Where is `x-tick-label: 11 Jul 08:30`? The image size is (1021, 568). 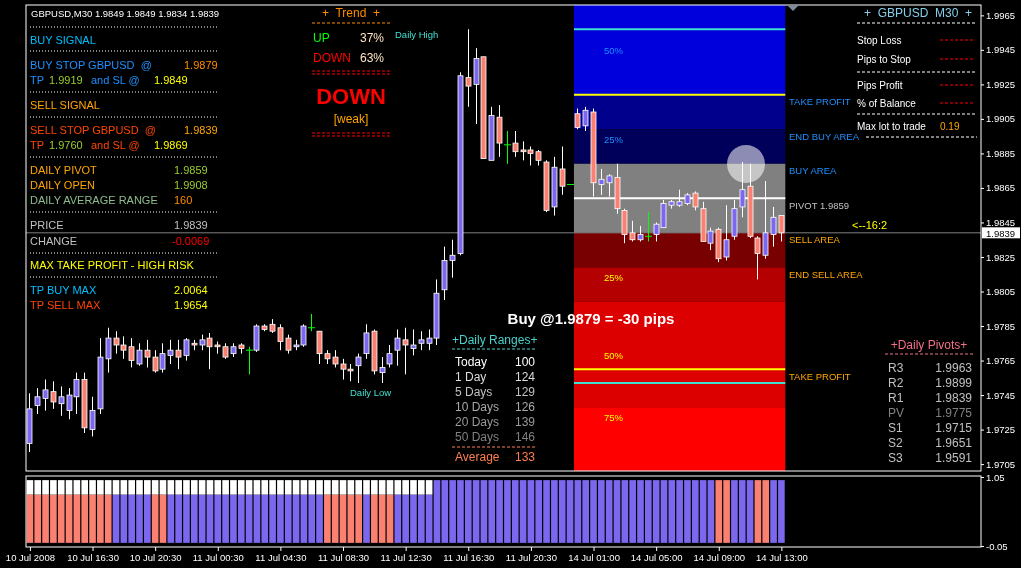 x-tick-label: 11 Jul 08:30 is located at coordinates (344, 557).